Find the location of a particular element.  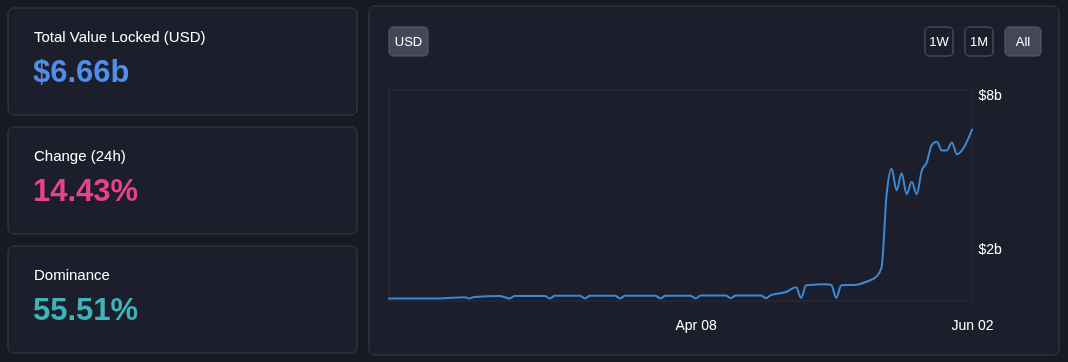

text: USD is located at coordinates (408, 41).